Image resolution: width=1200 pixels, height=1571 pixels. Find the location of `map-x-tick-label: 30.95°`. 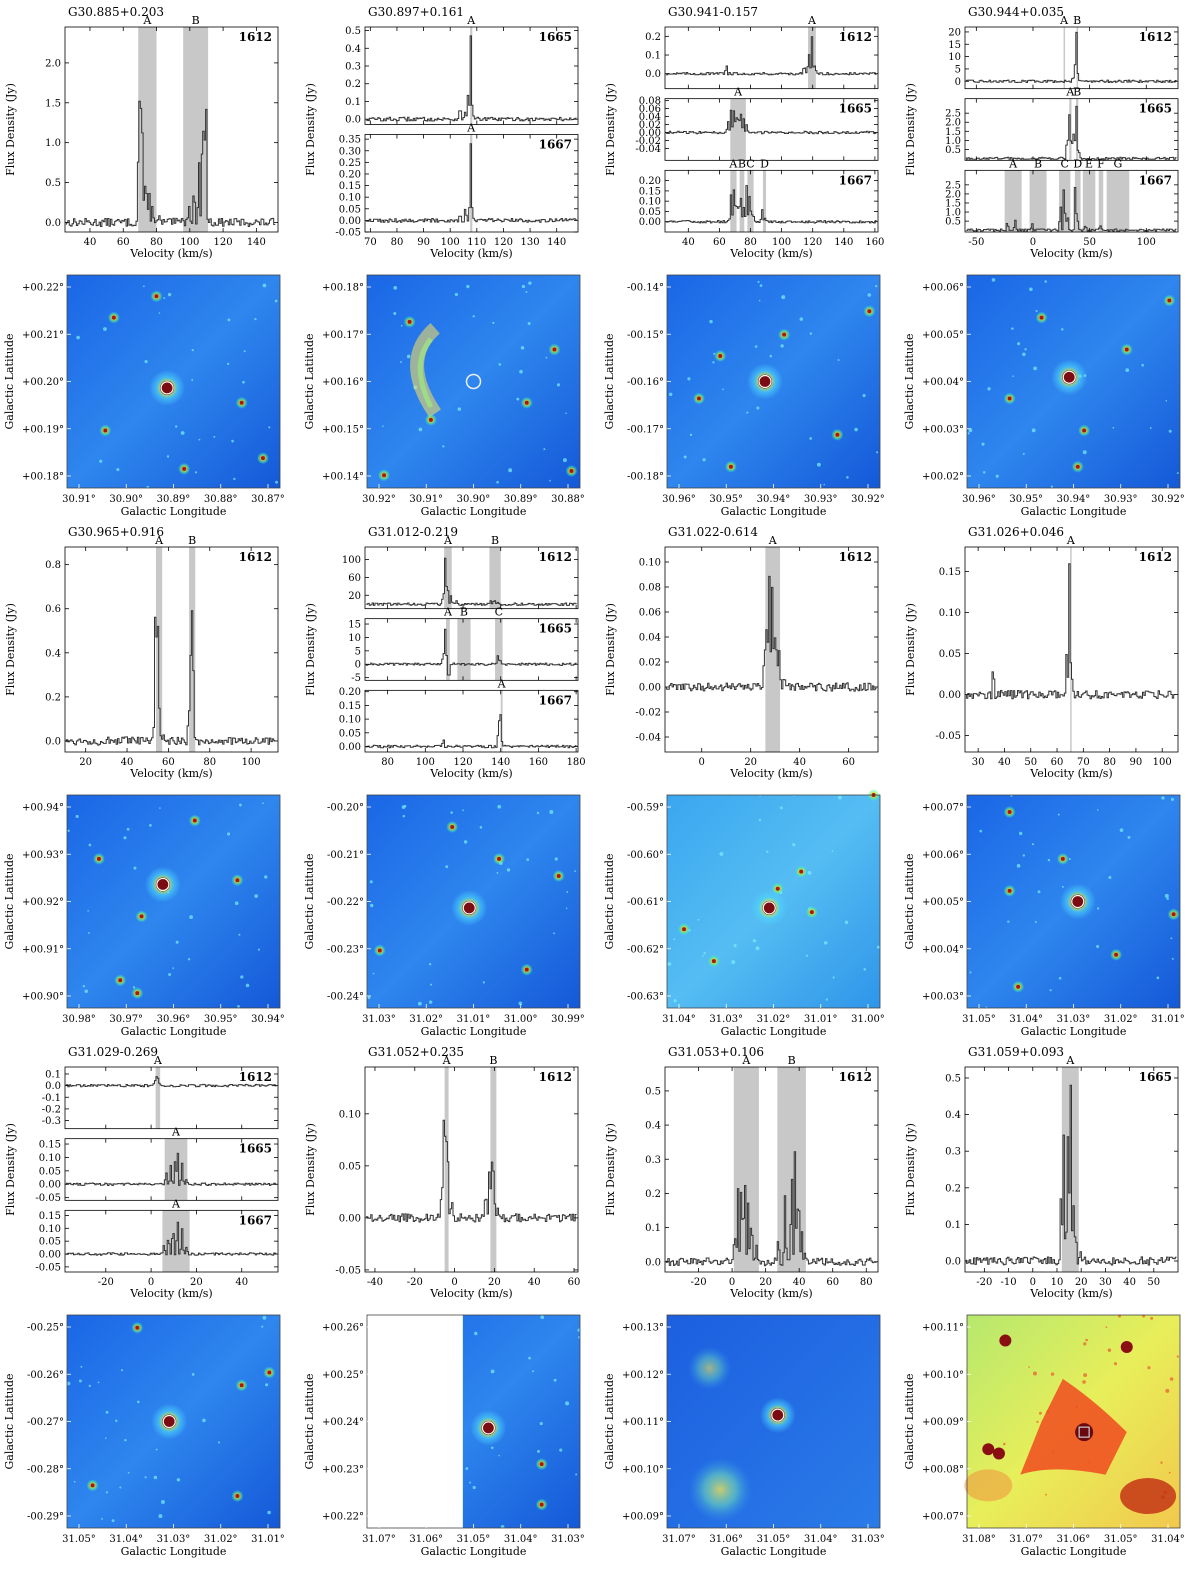

map-x-tick-label: 30.95° is located at coordinates (1026, 499).